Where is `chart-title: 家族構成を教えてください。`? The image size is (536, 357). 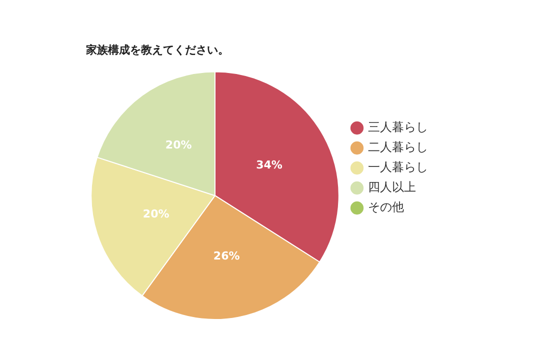 chart-title: 家族構成を教えてください。 is located at coordinates (157, 49).